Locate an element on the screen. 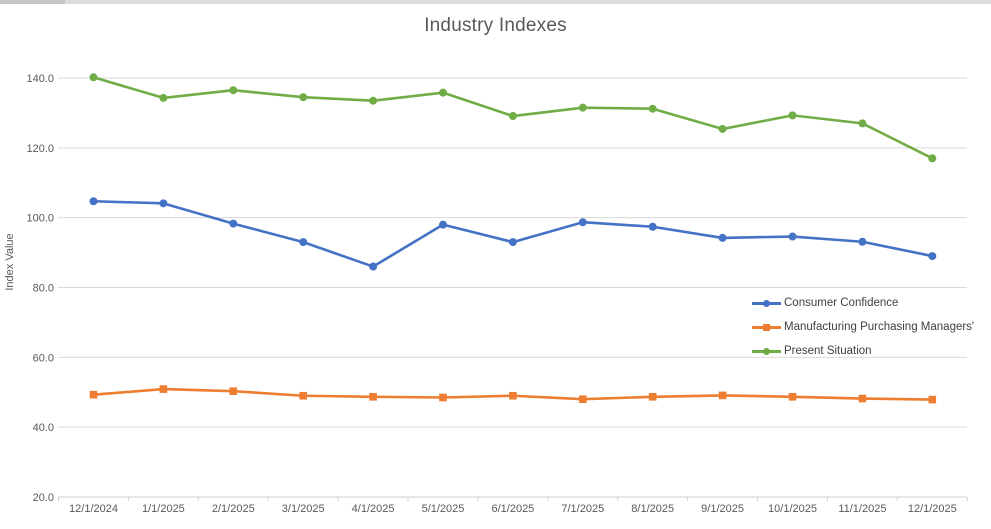 The width and height of the screenshot is (991, 529). chart-title: Industry Indexes is located at coordinates (495, 25).